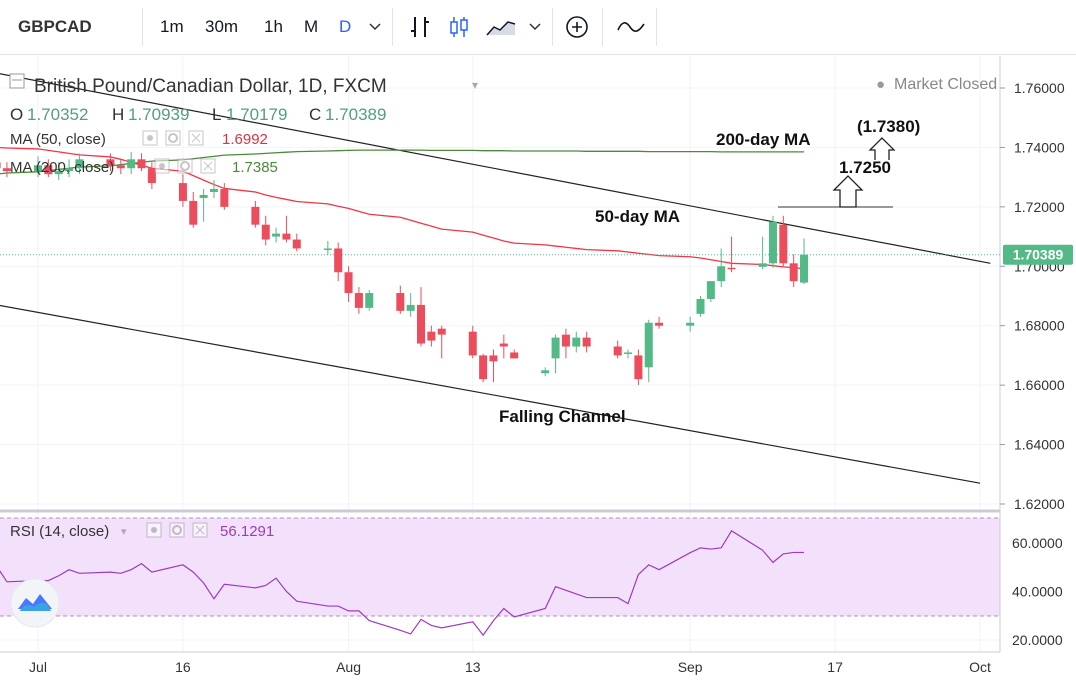 The image size is (1076, 683). Describe the element at coordinates (1037, 543) in the screenshot. I see `rsi-tick-label: 60.0000` at that location.